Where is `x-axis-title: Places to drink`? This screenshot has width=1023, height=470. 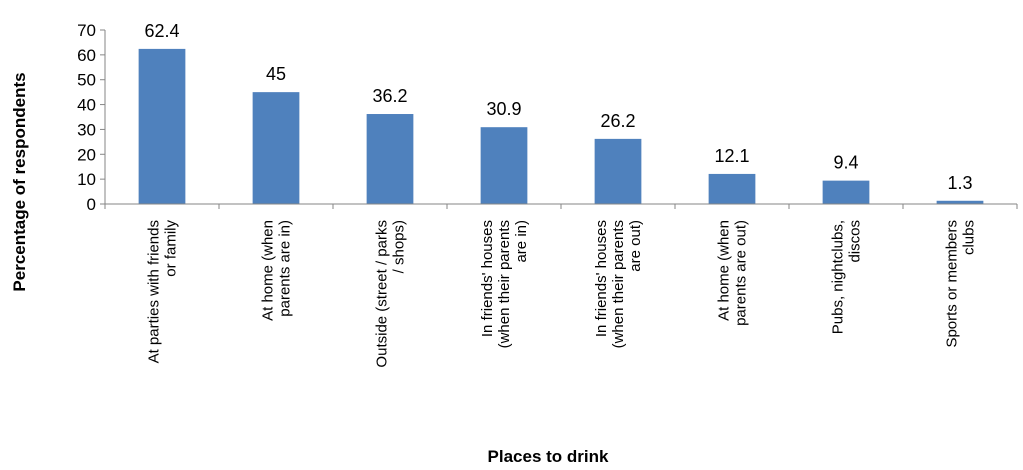
x-axis-title: Places to drink is located at coordinates (548, 456).